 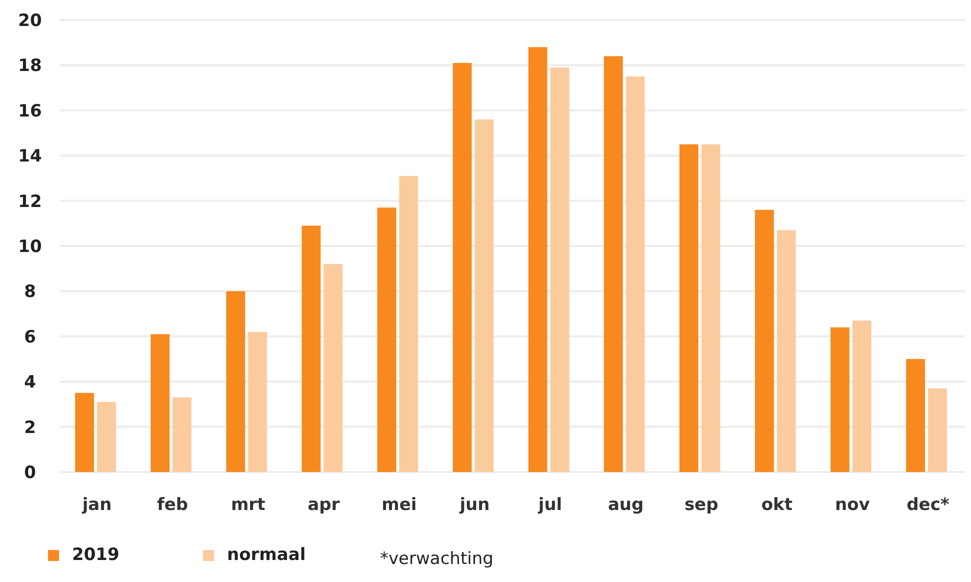 What do you see at coordinates (324, 505) in the screenshot?
I see `x-tick-label: apr` at bounding box center [324, 505].